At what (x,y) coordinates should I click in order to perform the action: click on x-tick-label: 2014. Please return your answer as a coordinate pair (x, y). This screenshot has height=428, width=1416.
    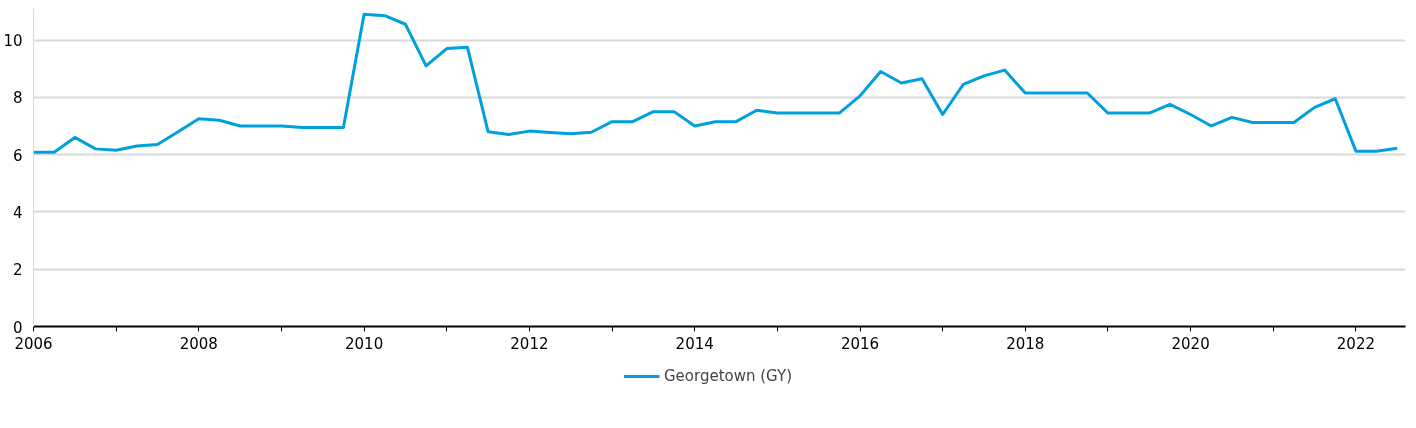
    Looking at the image, I should click on (694, 343).